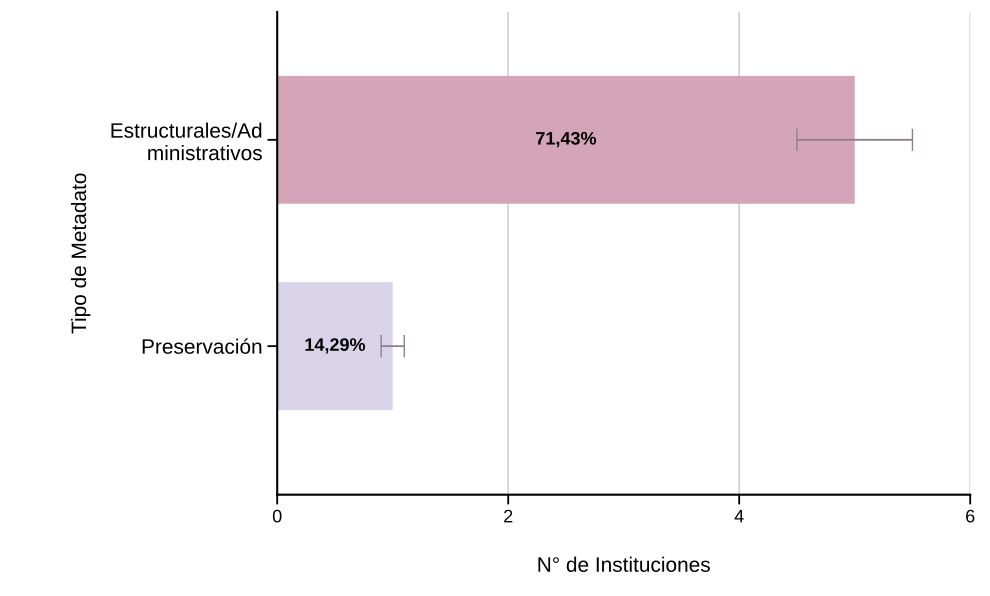 The image size is (990, 596). What do you see at coordinates (624, 564) in the screenshot?
I see `x-axis-title: N° de Instituciones` at bounding box center [624, 564].